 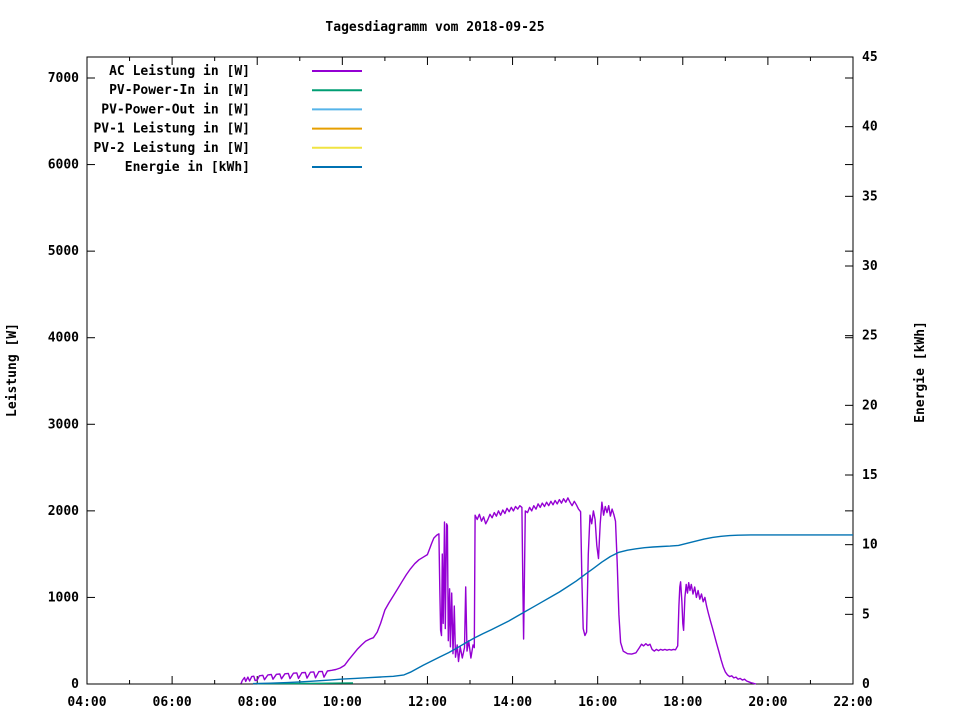 I want to click on series-line-energie-in-kwh-, so click(x=552, y=609).